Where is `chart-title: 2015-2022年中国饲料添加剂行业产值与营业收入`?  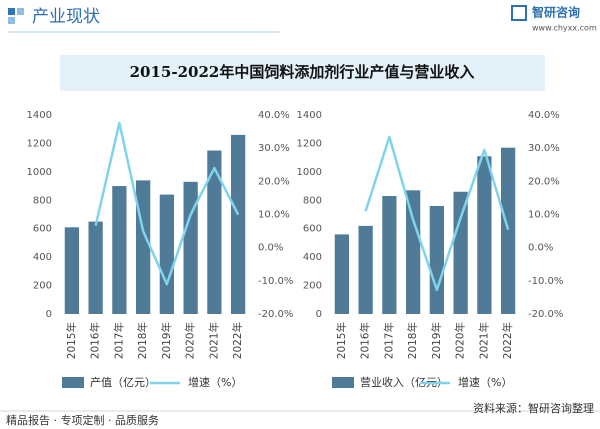 chart-title: 2015-2022年中国饲料添加剂行业产值与营业收入 is located at coordinates (302, 72).